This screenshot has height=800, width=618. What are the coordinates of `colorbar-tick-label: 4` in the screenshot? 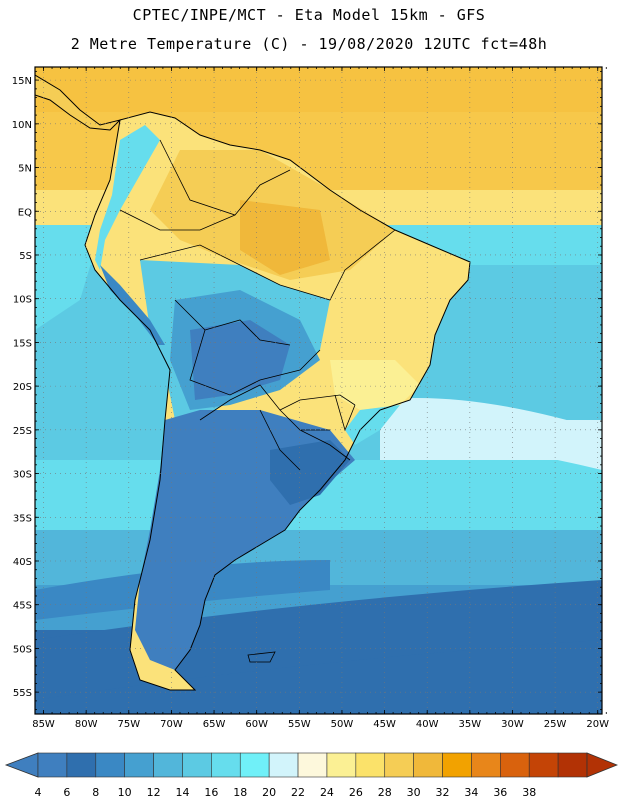 It's located at (38, 792).